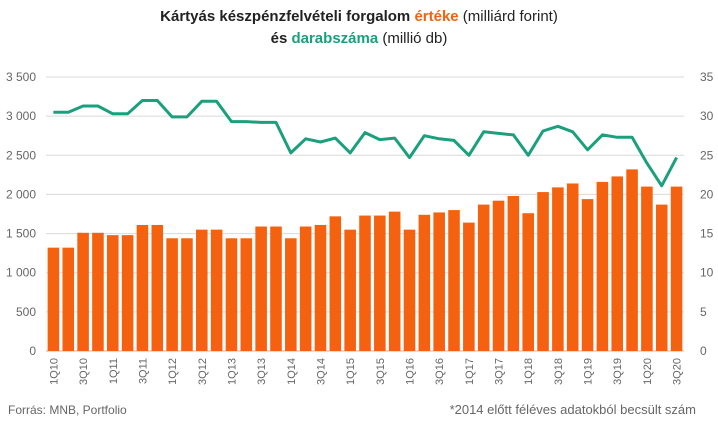 This screenshot has height=425, width=718. What do you see at coordinates (21, 77) in the screenshot?
I see `y-left-tick-label: 3 500` at bounding box center [21, 77].